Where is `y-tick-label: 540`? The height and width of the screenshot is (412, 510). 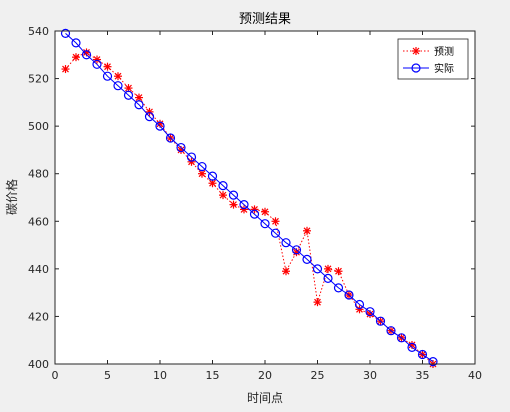
y-tick-label: 540 is located at coordinates (38, 31).